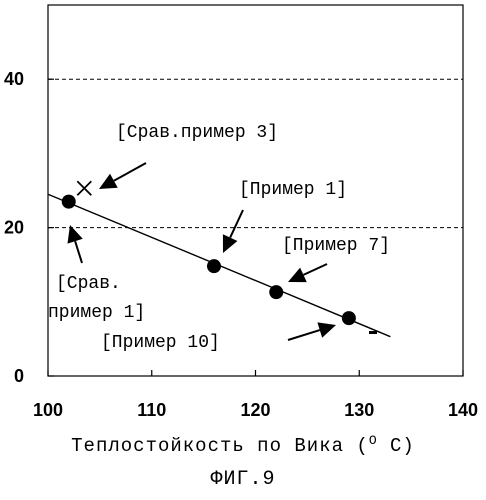  I want to click on arrow-ex7, so click(307, 273).